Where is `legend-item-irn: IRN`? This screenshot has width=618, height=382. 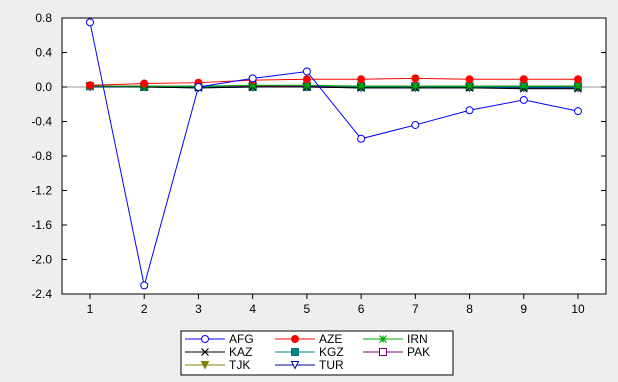
legend-item-irn: IRN is located at coordinates (395, 339).